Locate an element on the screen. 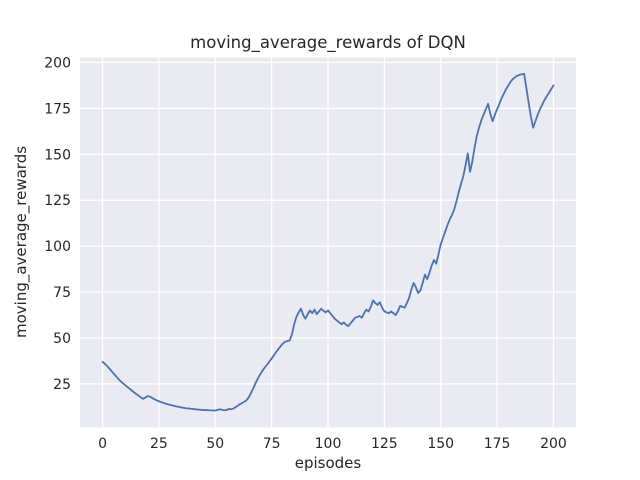 The height and width of the screenshot is (480, 640). x-tick-label: 25 is located at coordinates (159, 444).